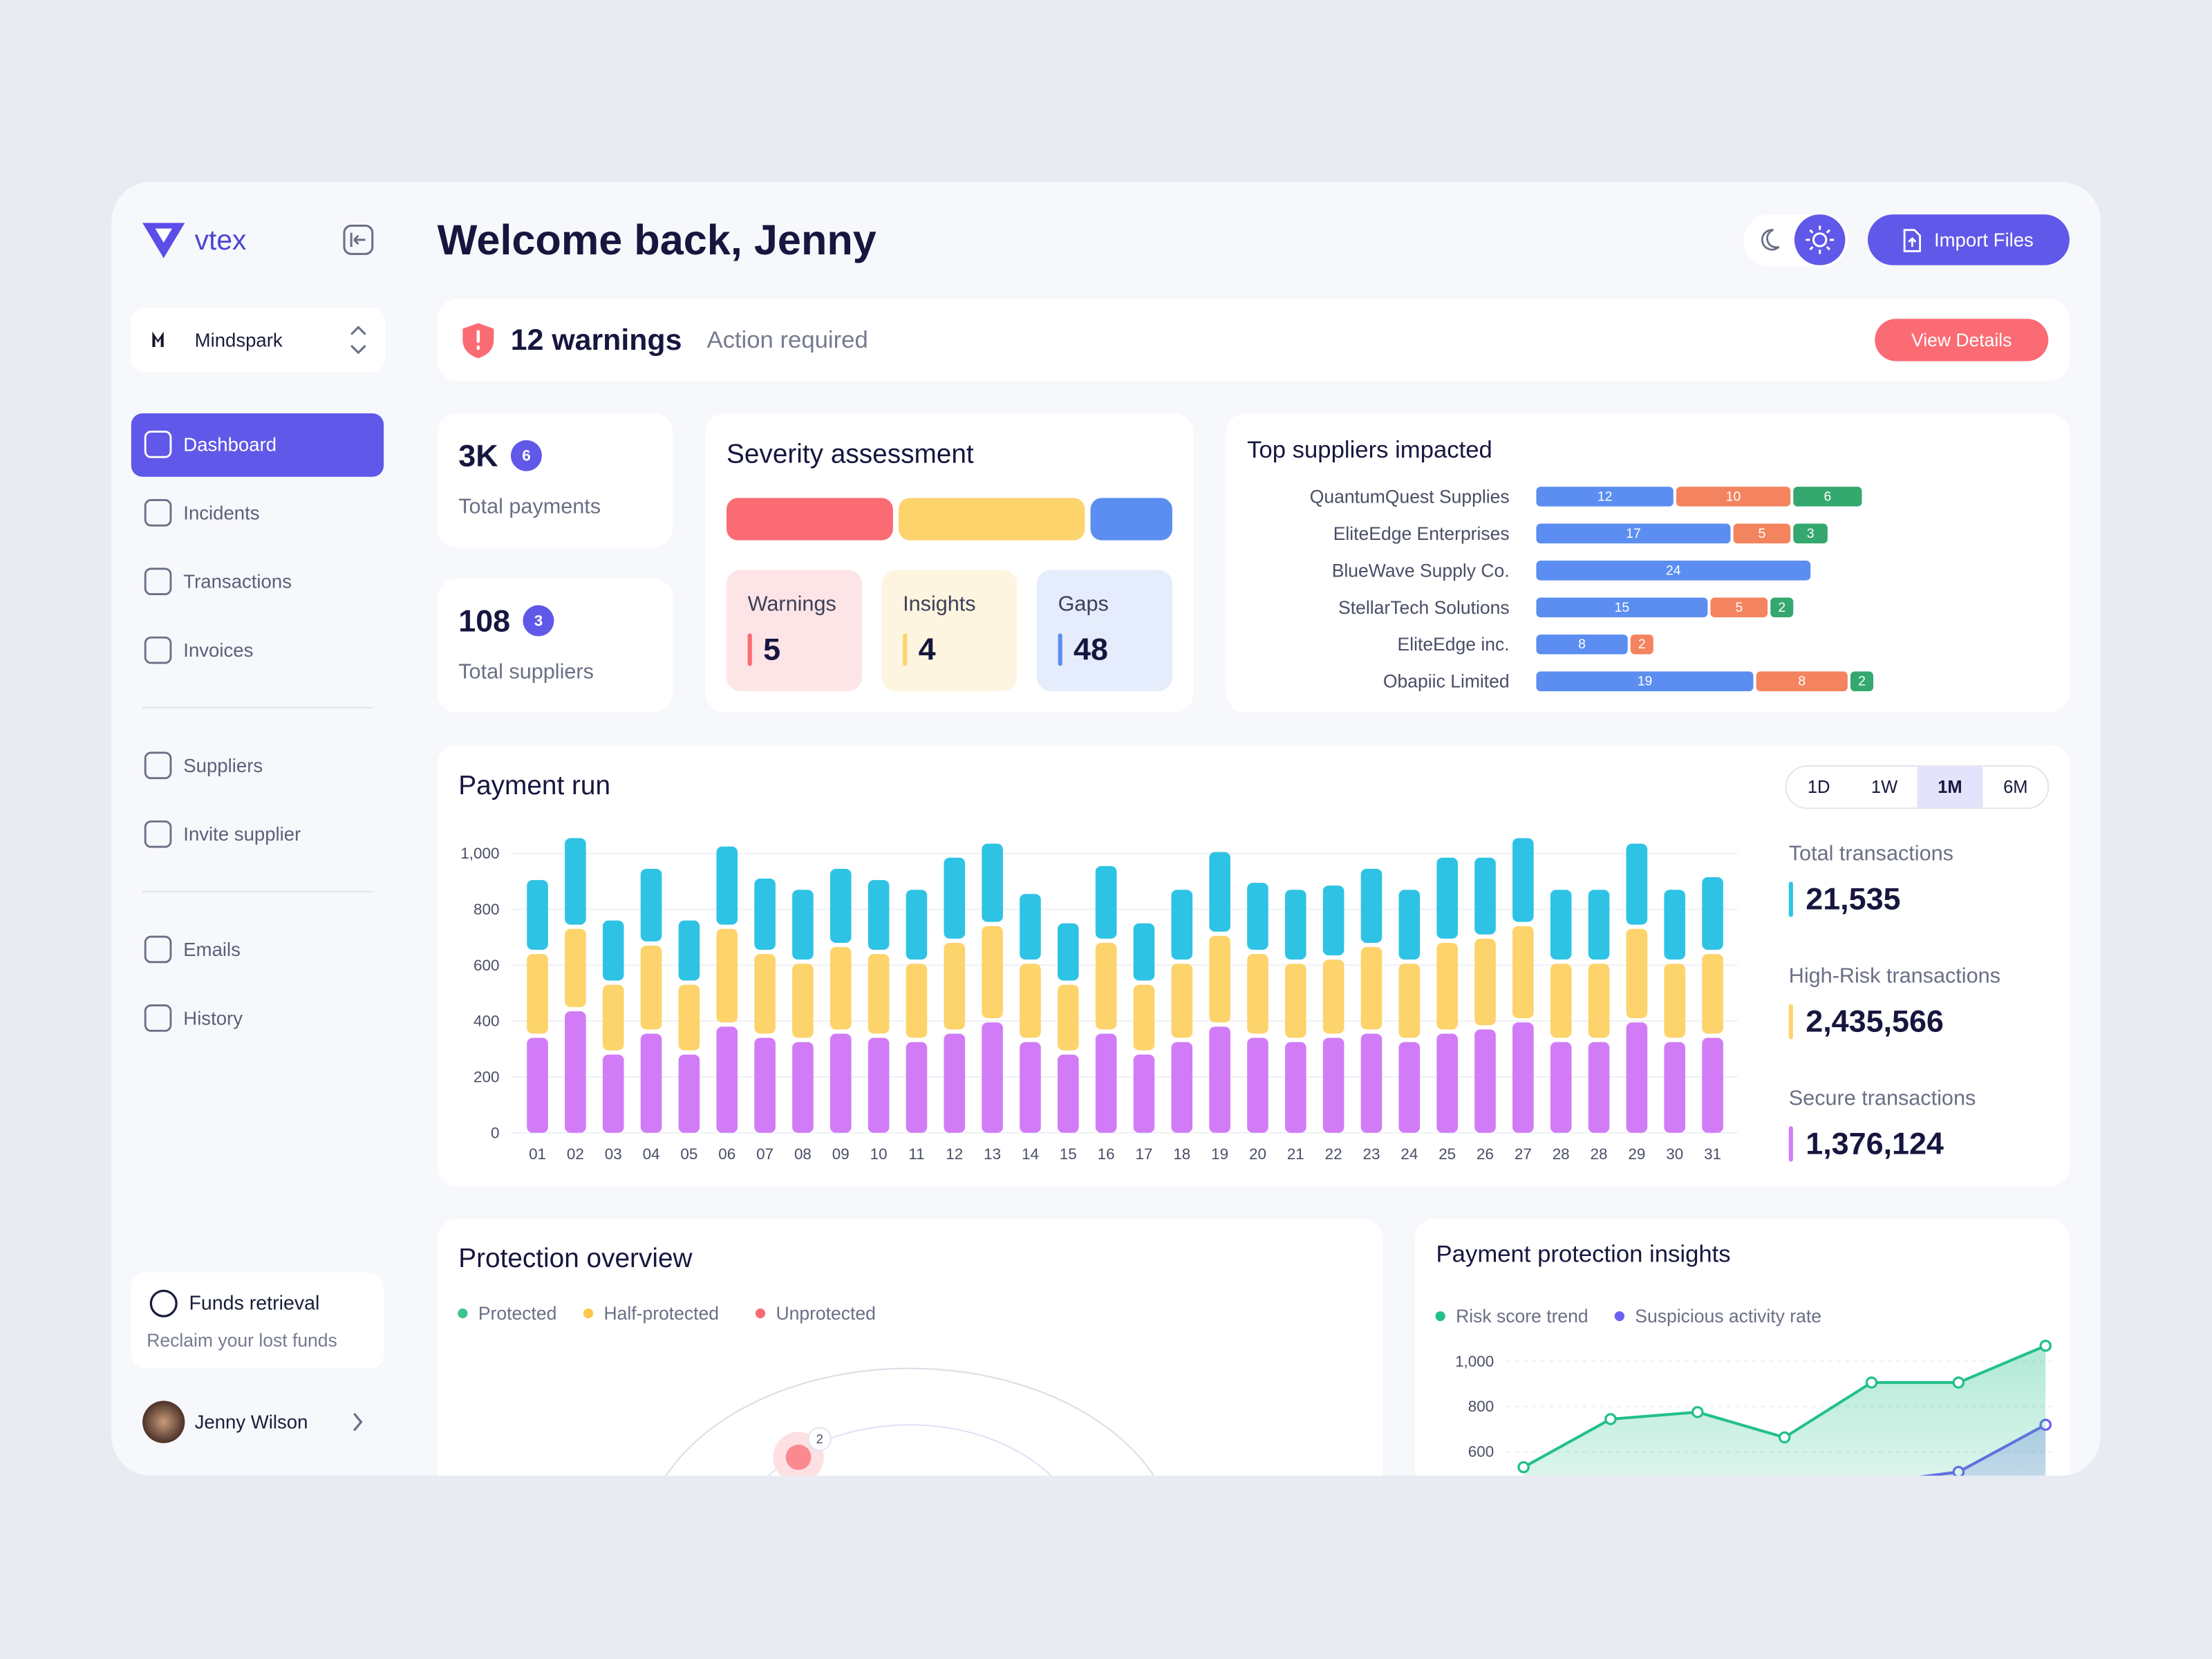 The height and width of the screenshot is (1659, 2212). I want to click on legend-label: Unprotected, so click(826, 1313).